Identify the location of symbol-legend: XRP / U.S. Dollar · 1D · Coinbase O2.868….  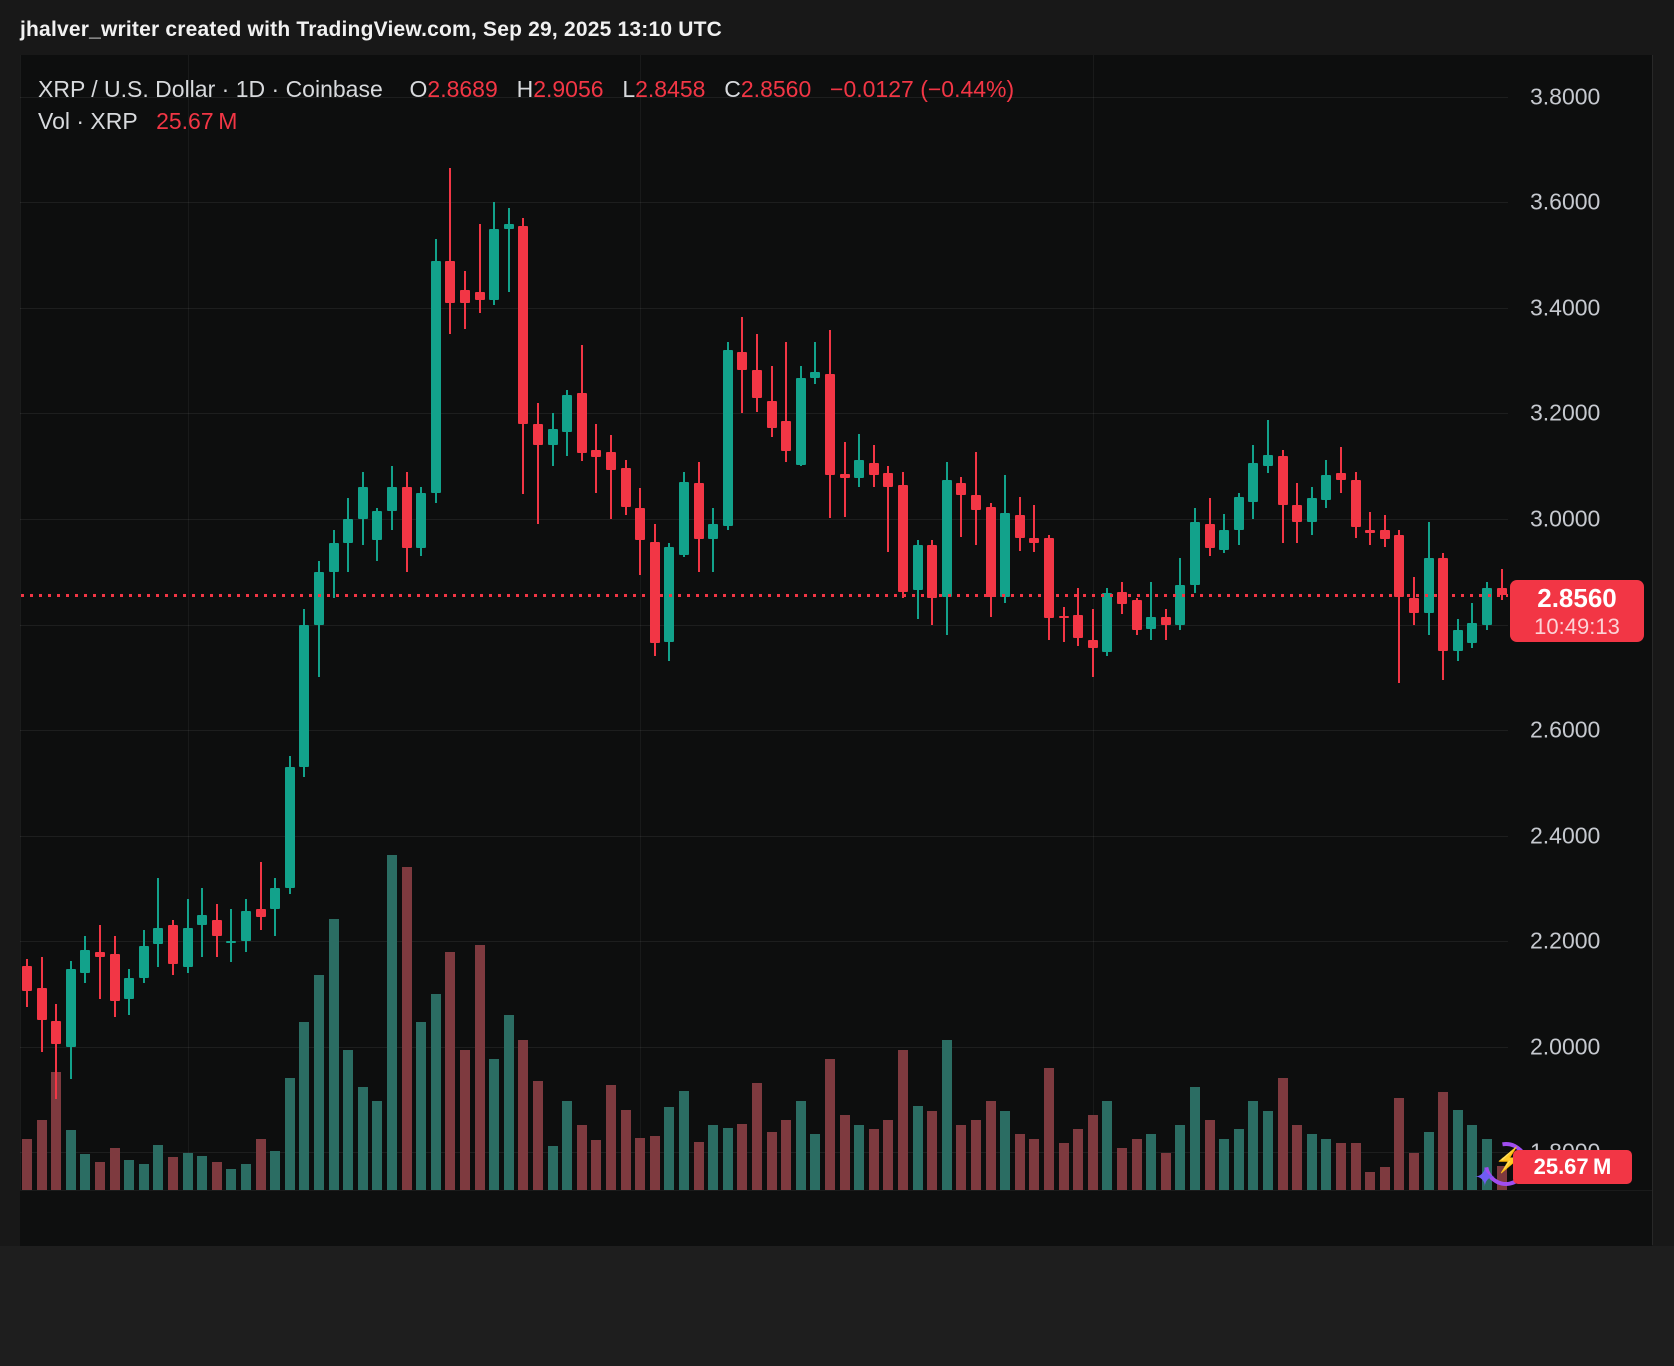
(526, 89).